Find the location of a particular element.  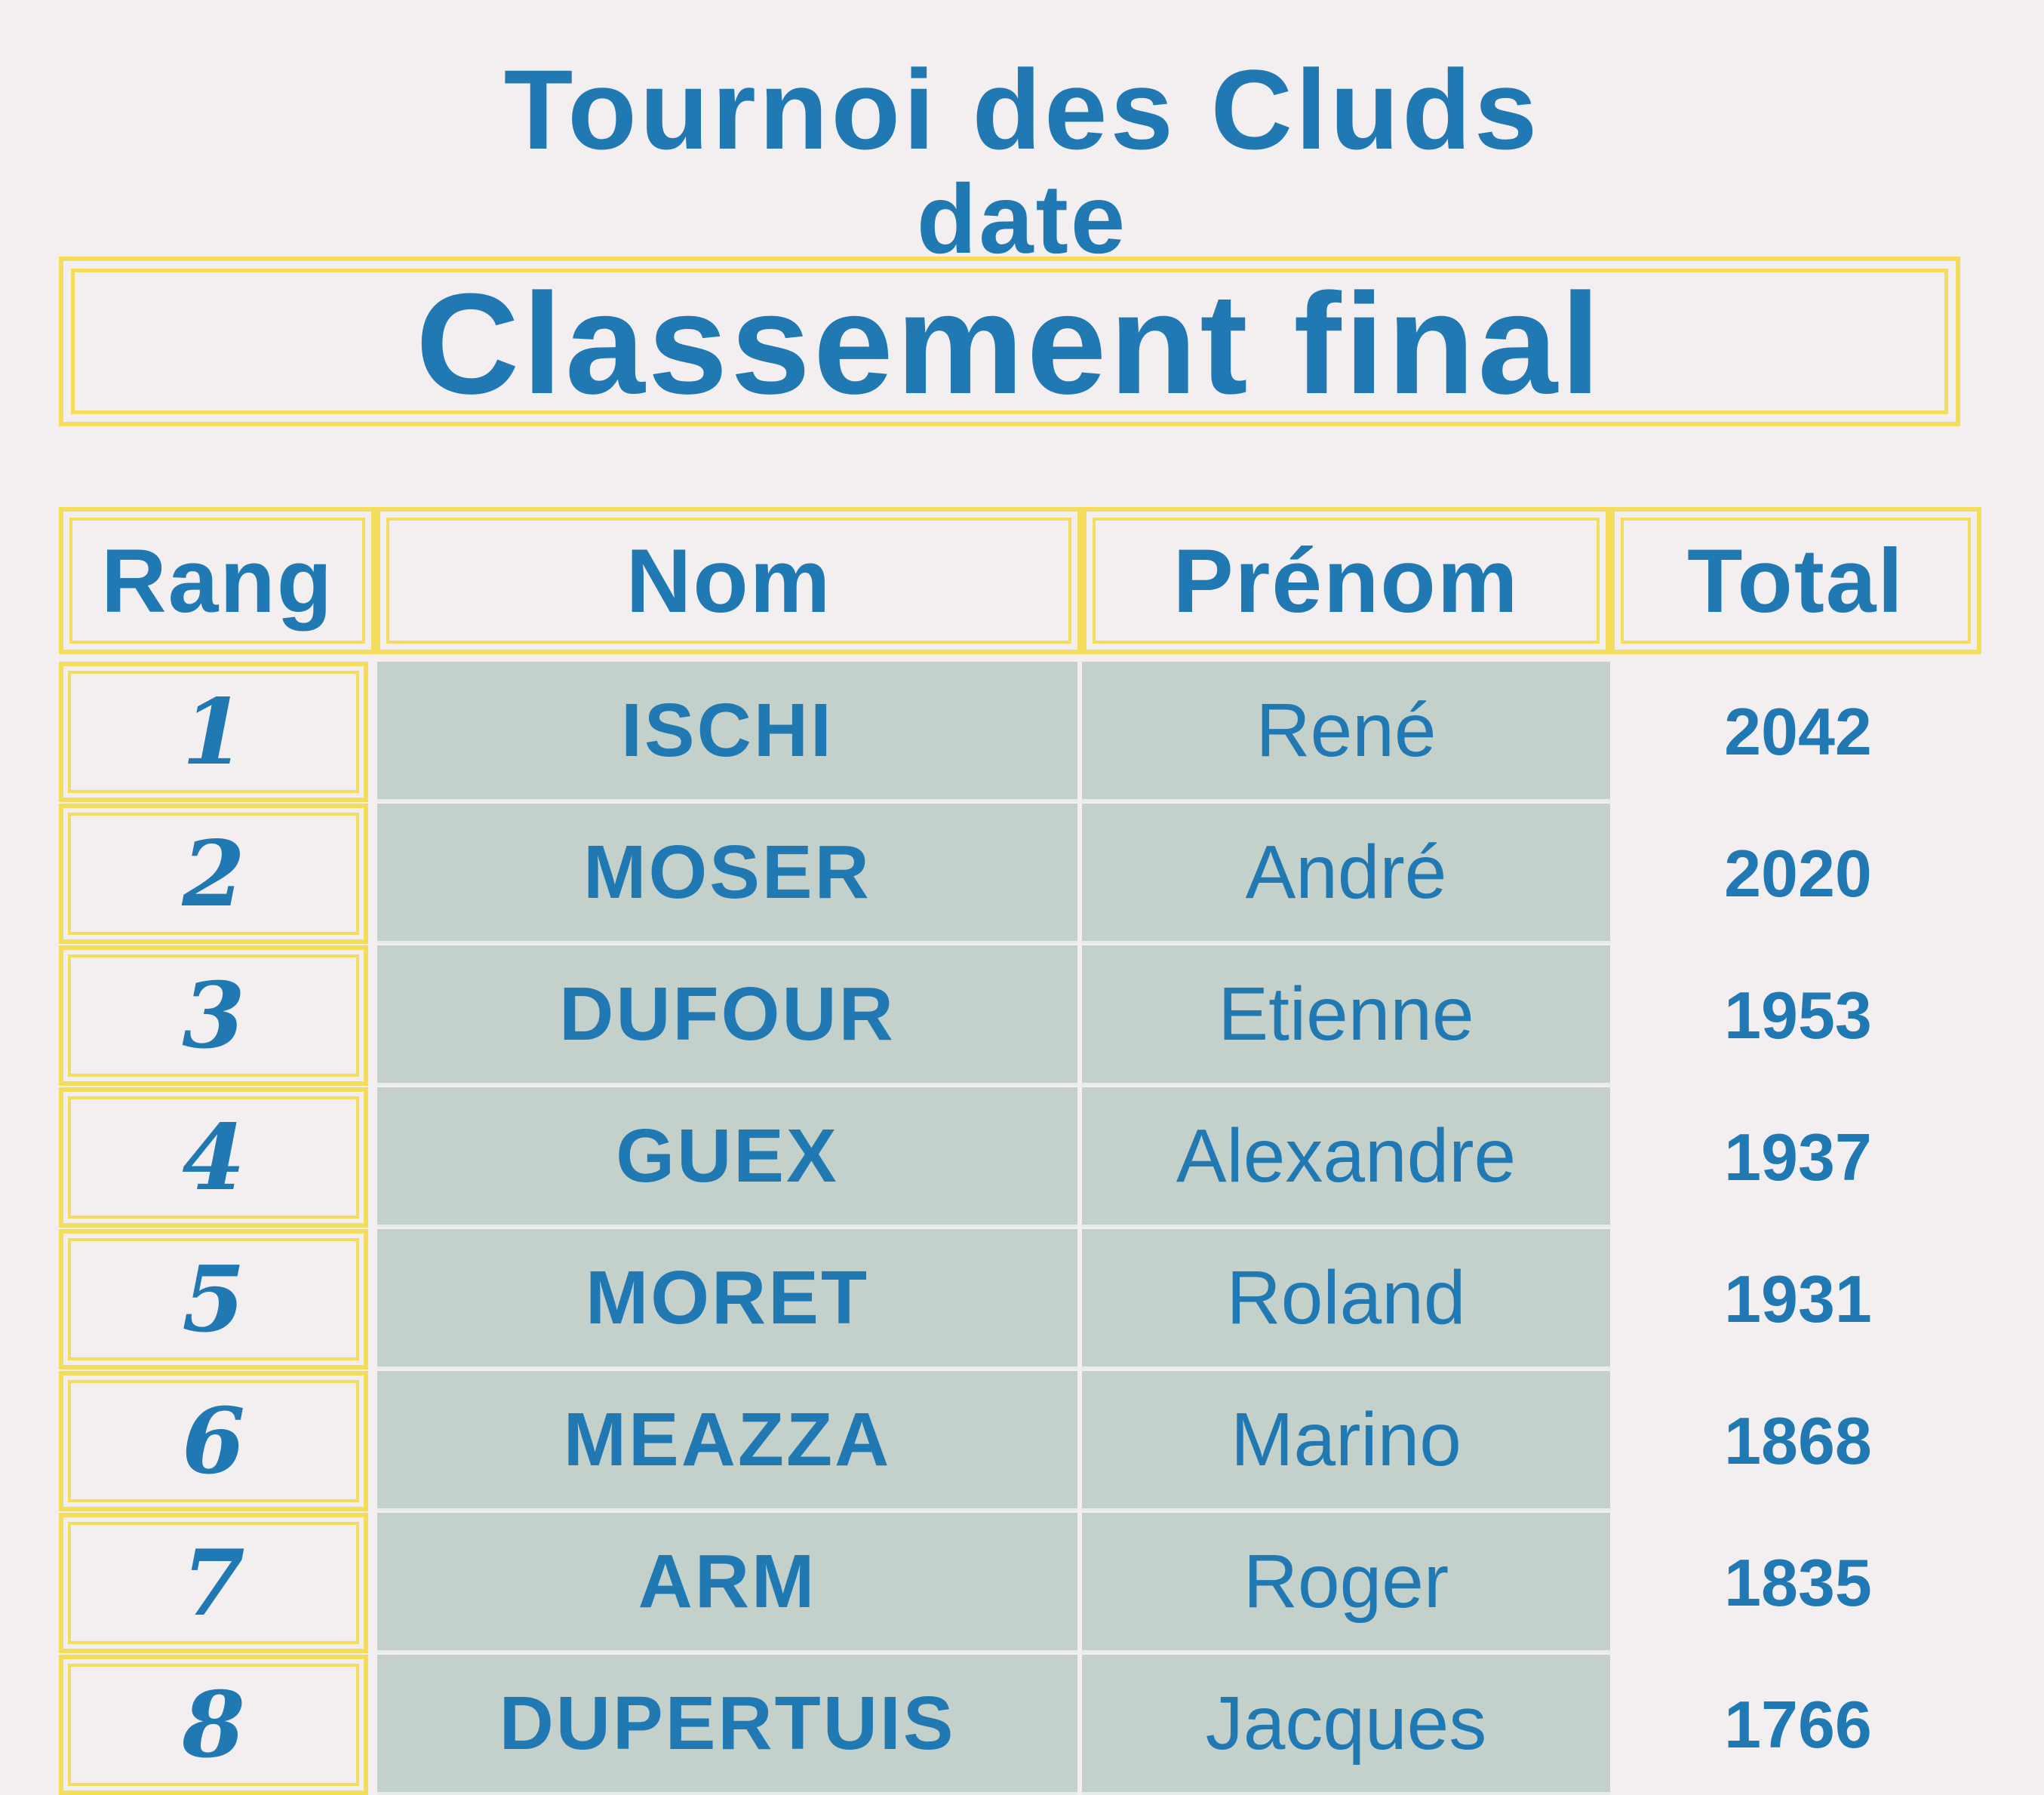

table-row: 7 ARM Roger 1835 is located at coordinates (1020, 1583).